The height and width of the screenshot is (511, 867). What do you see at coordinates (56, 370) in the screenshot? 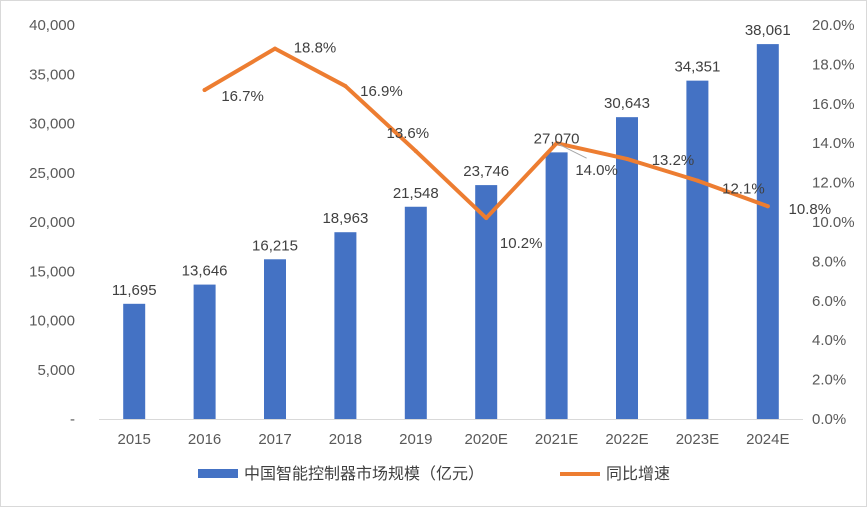
I see `y-left-tick-label: 5,000` at bounding box center [56, 370].